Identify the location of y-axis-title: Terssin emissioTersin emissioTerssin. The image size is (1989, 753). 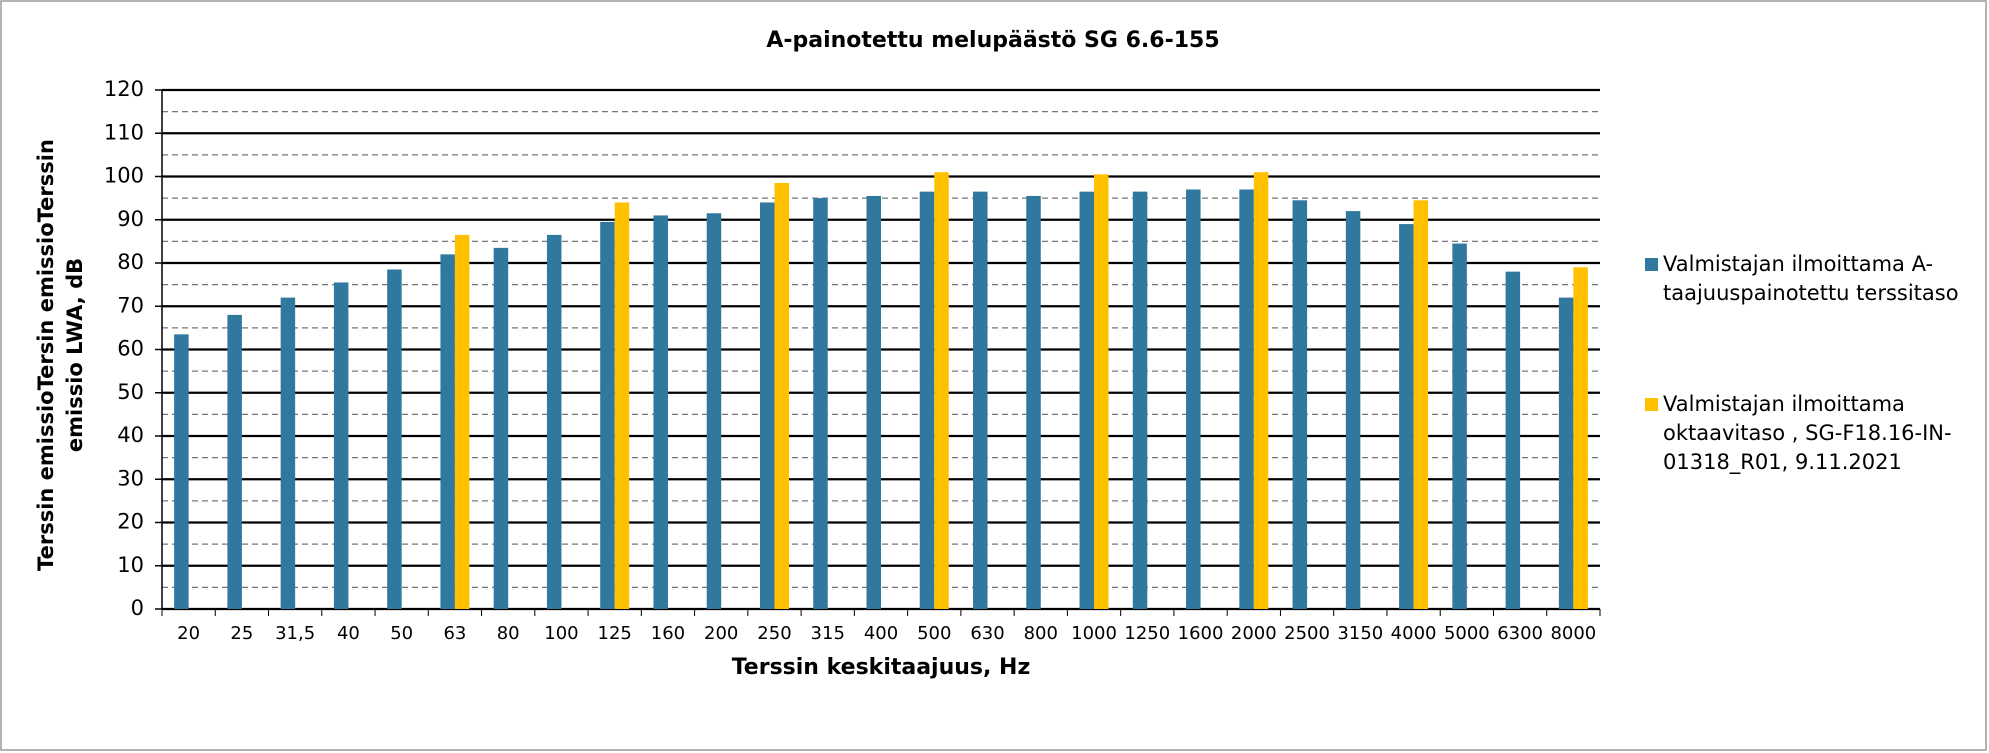
(46, 355).